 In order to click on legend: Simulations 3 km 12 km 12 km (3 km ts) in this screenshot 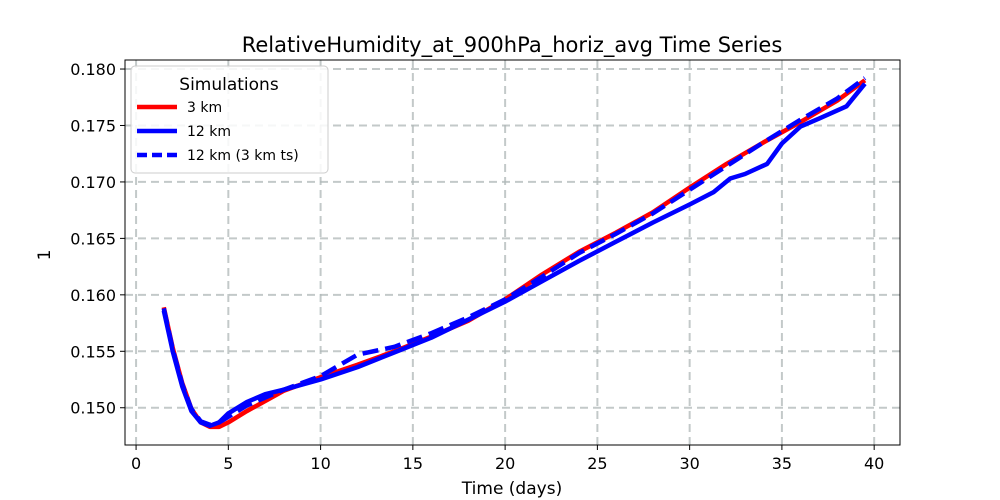, I will do `click(229, 119)`.